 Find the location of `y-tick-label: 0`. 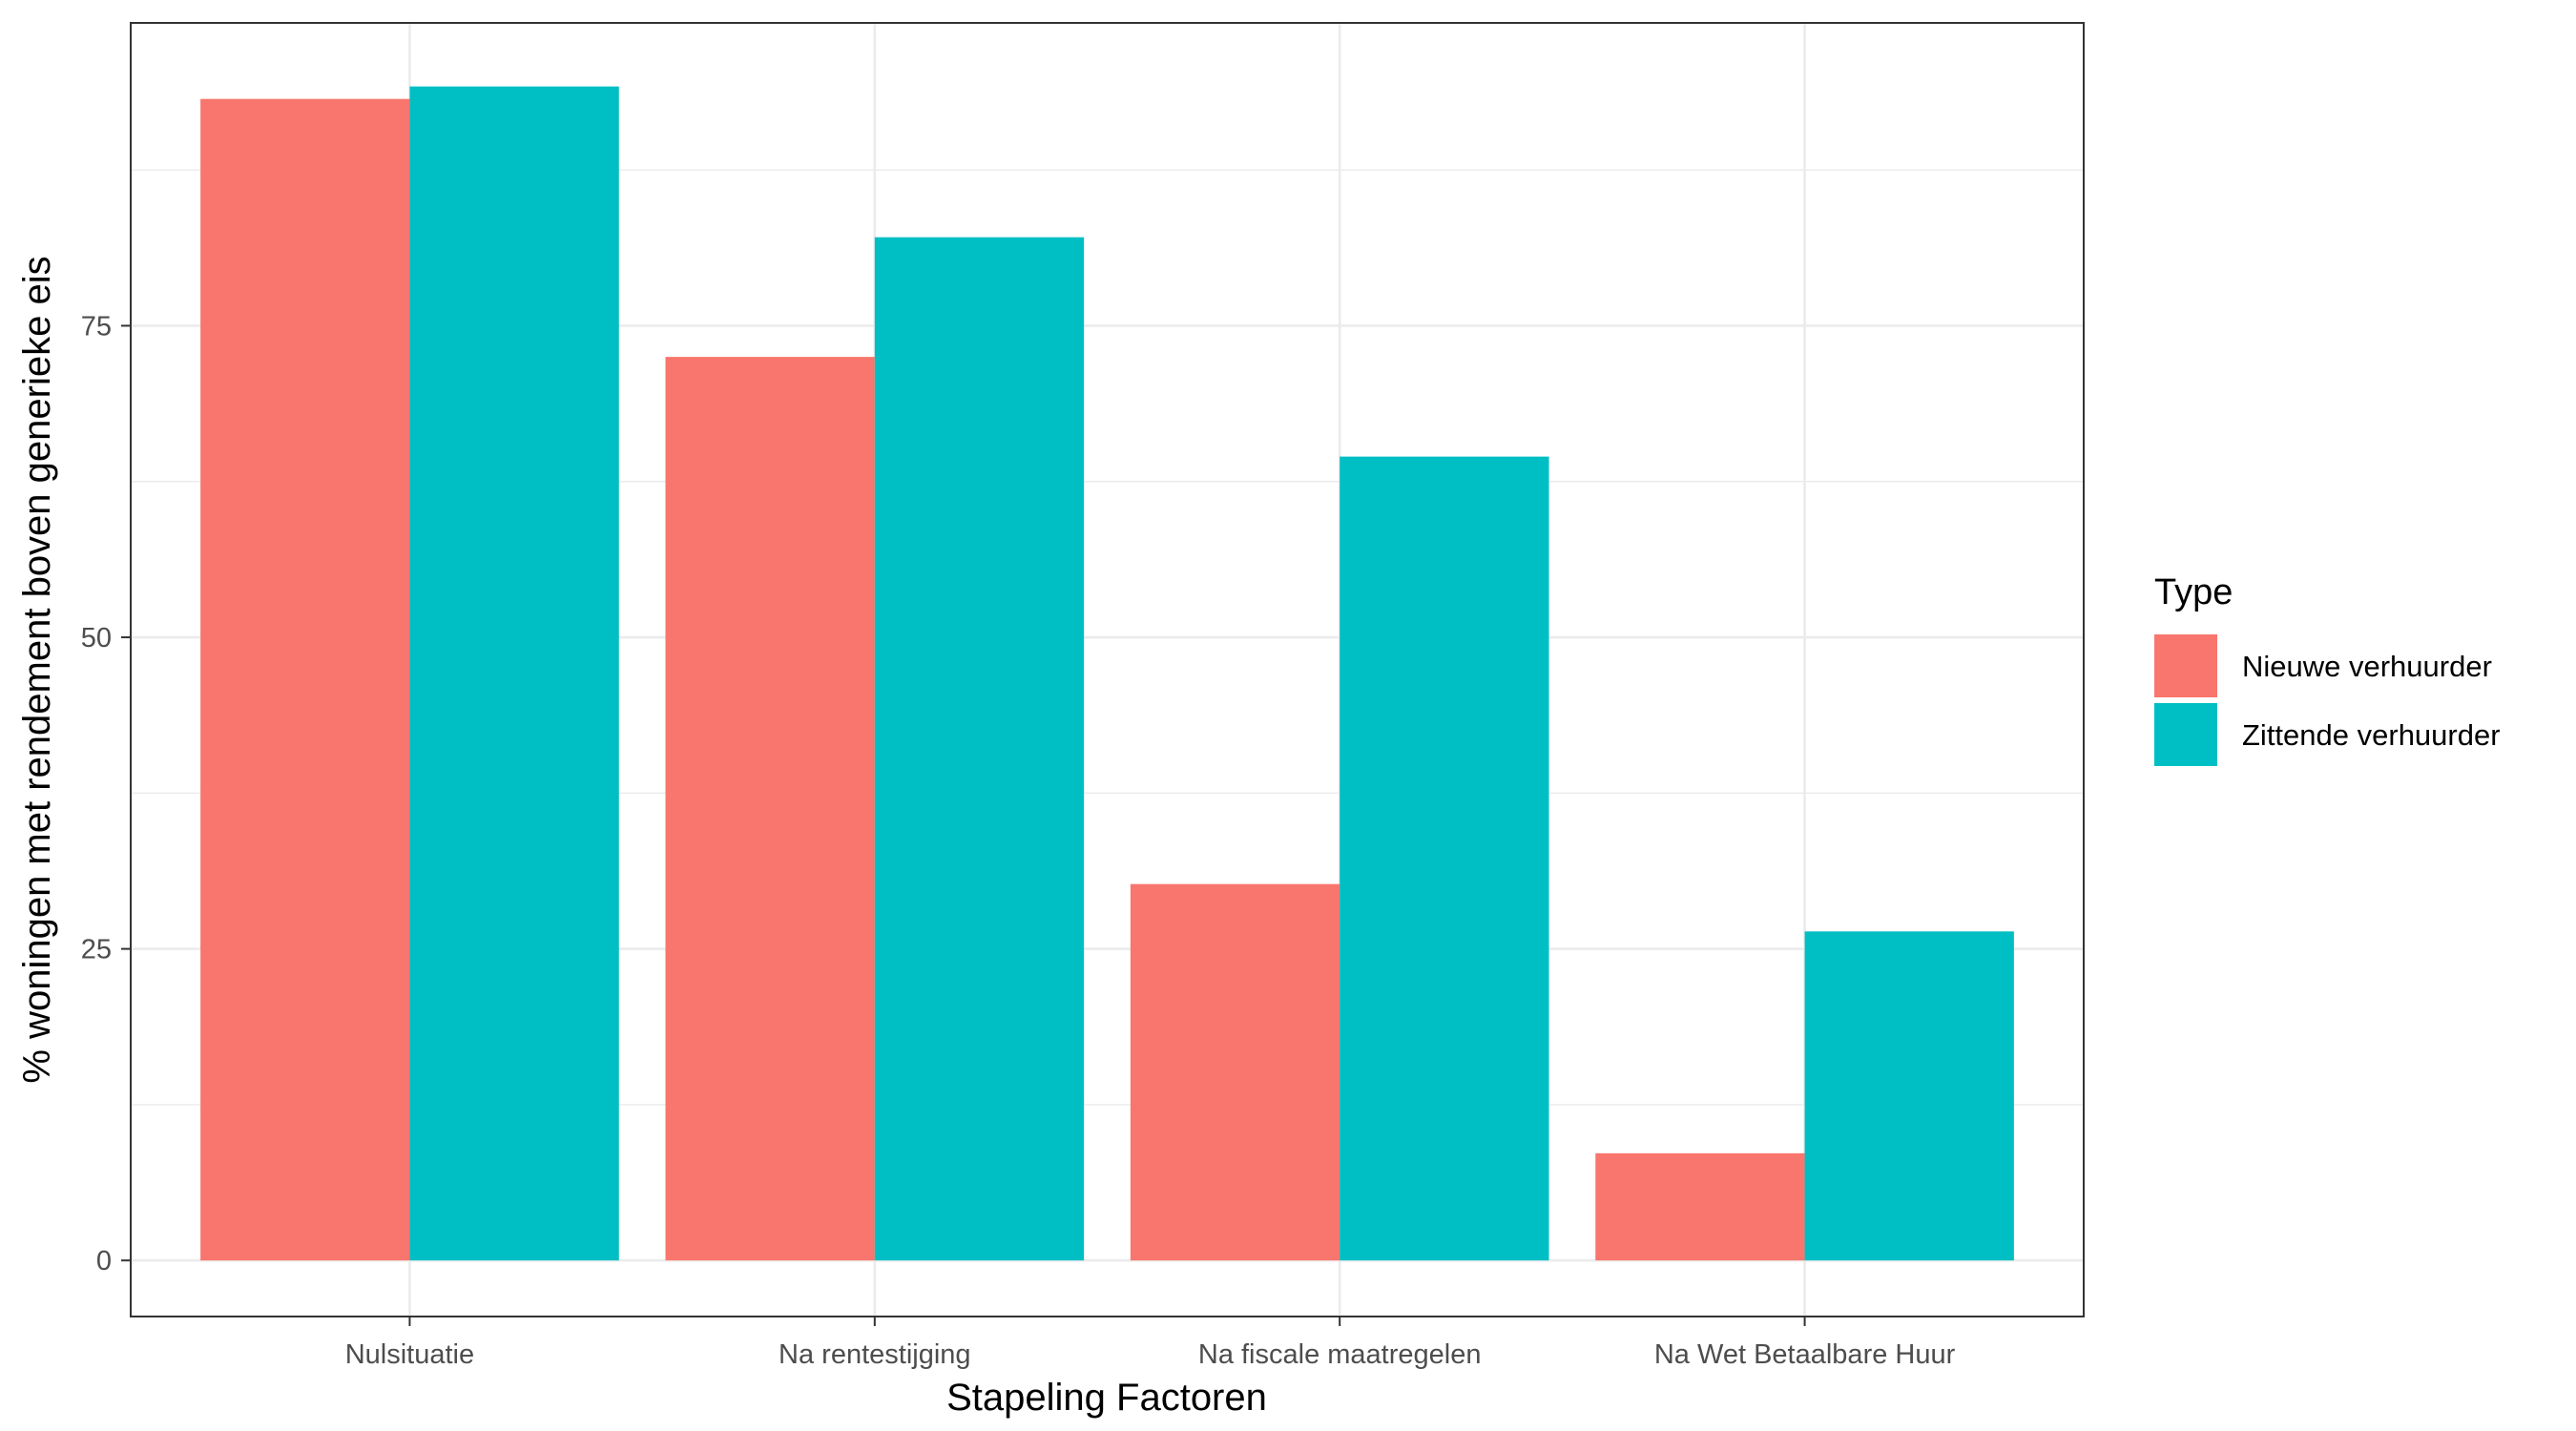

y-tick-label: 0 is located at coordinates (104, 1261).